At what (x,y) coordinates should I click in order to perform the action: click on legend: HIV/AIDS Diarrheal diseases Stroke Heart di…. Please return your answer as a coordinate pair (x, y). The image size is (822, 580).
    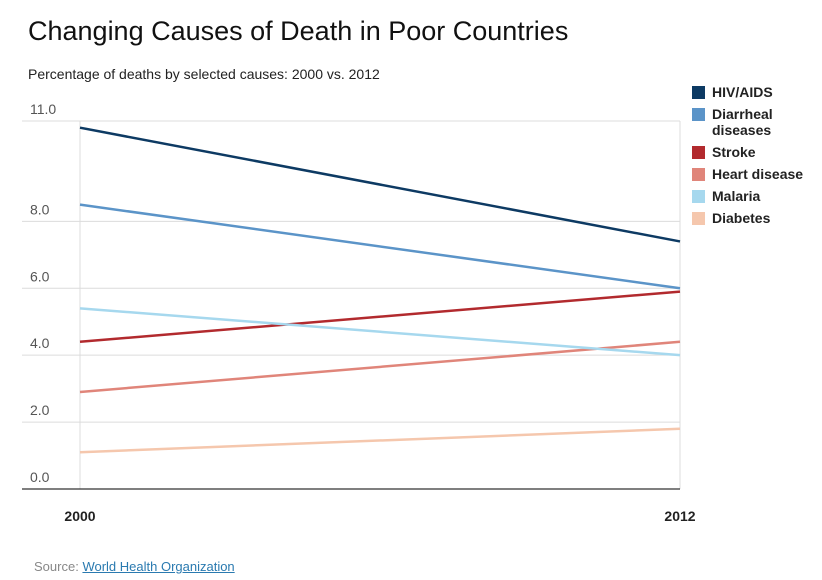
    Looking at the image, I should click on (754, 158).